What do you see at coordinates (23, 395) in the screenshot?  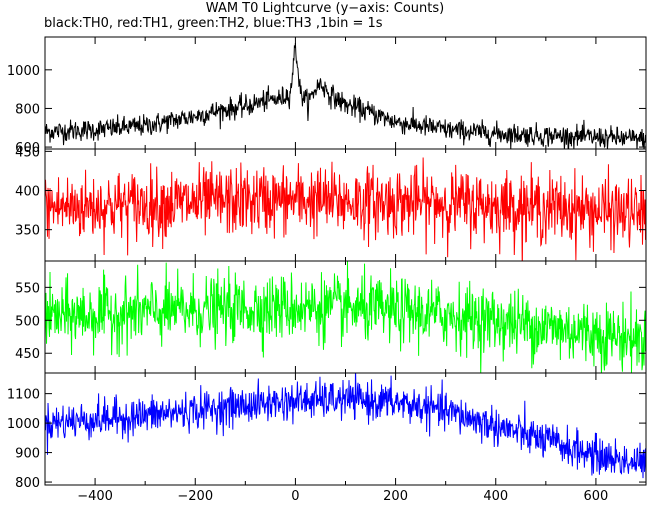 I see `y-tick-label: 1100` at bounding box center [23, 395].